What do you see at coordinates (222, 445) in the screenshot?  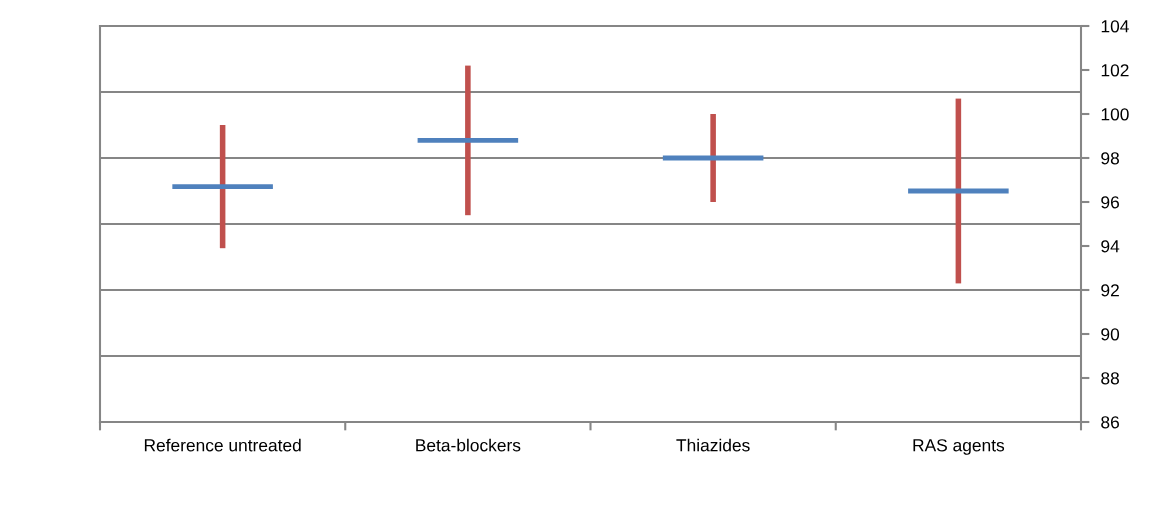 I see `x-tick-label: Reference untreated` at bounding box center [222, 445].